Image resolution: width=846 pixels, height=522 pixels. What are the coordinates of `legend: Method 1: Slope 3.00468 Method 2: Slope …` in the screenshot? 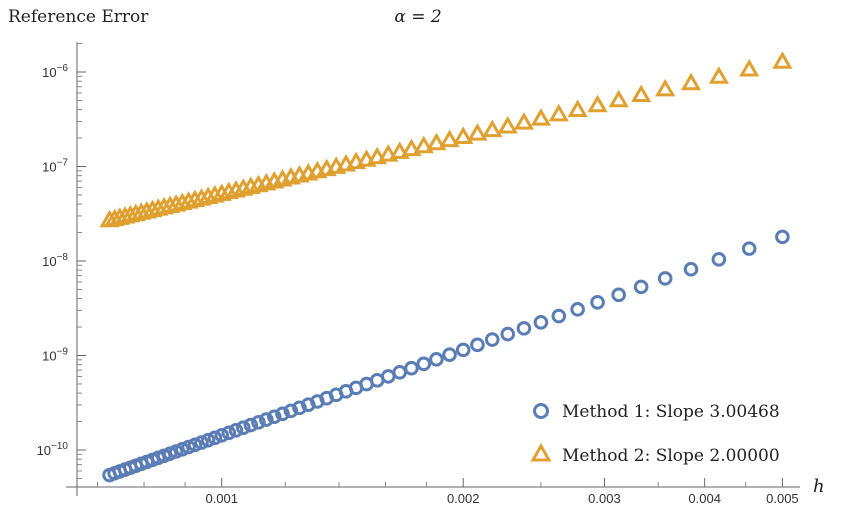 It's located at (655, 434).